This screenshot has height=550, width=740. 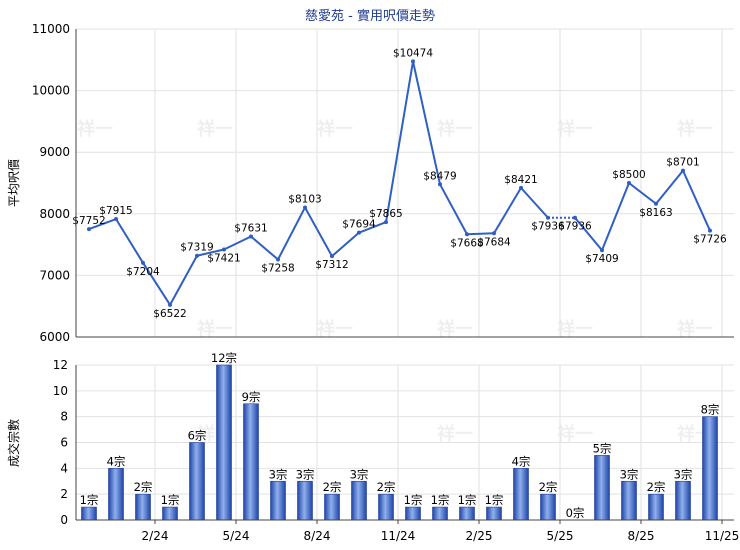 What do you see at coordinates (250, 229) in the screenshot?
I see `price-point-label: $7631` at bounding box center [250, 229].